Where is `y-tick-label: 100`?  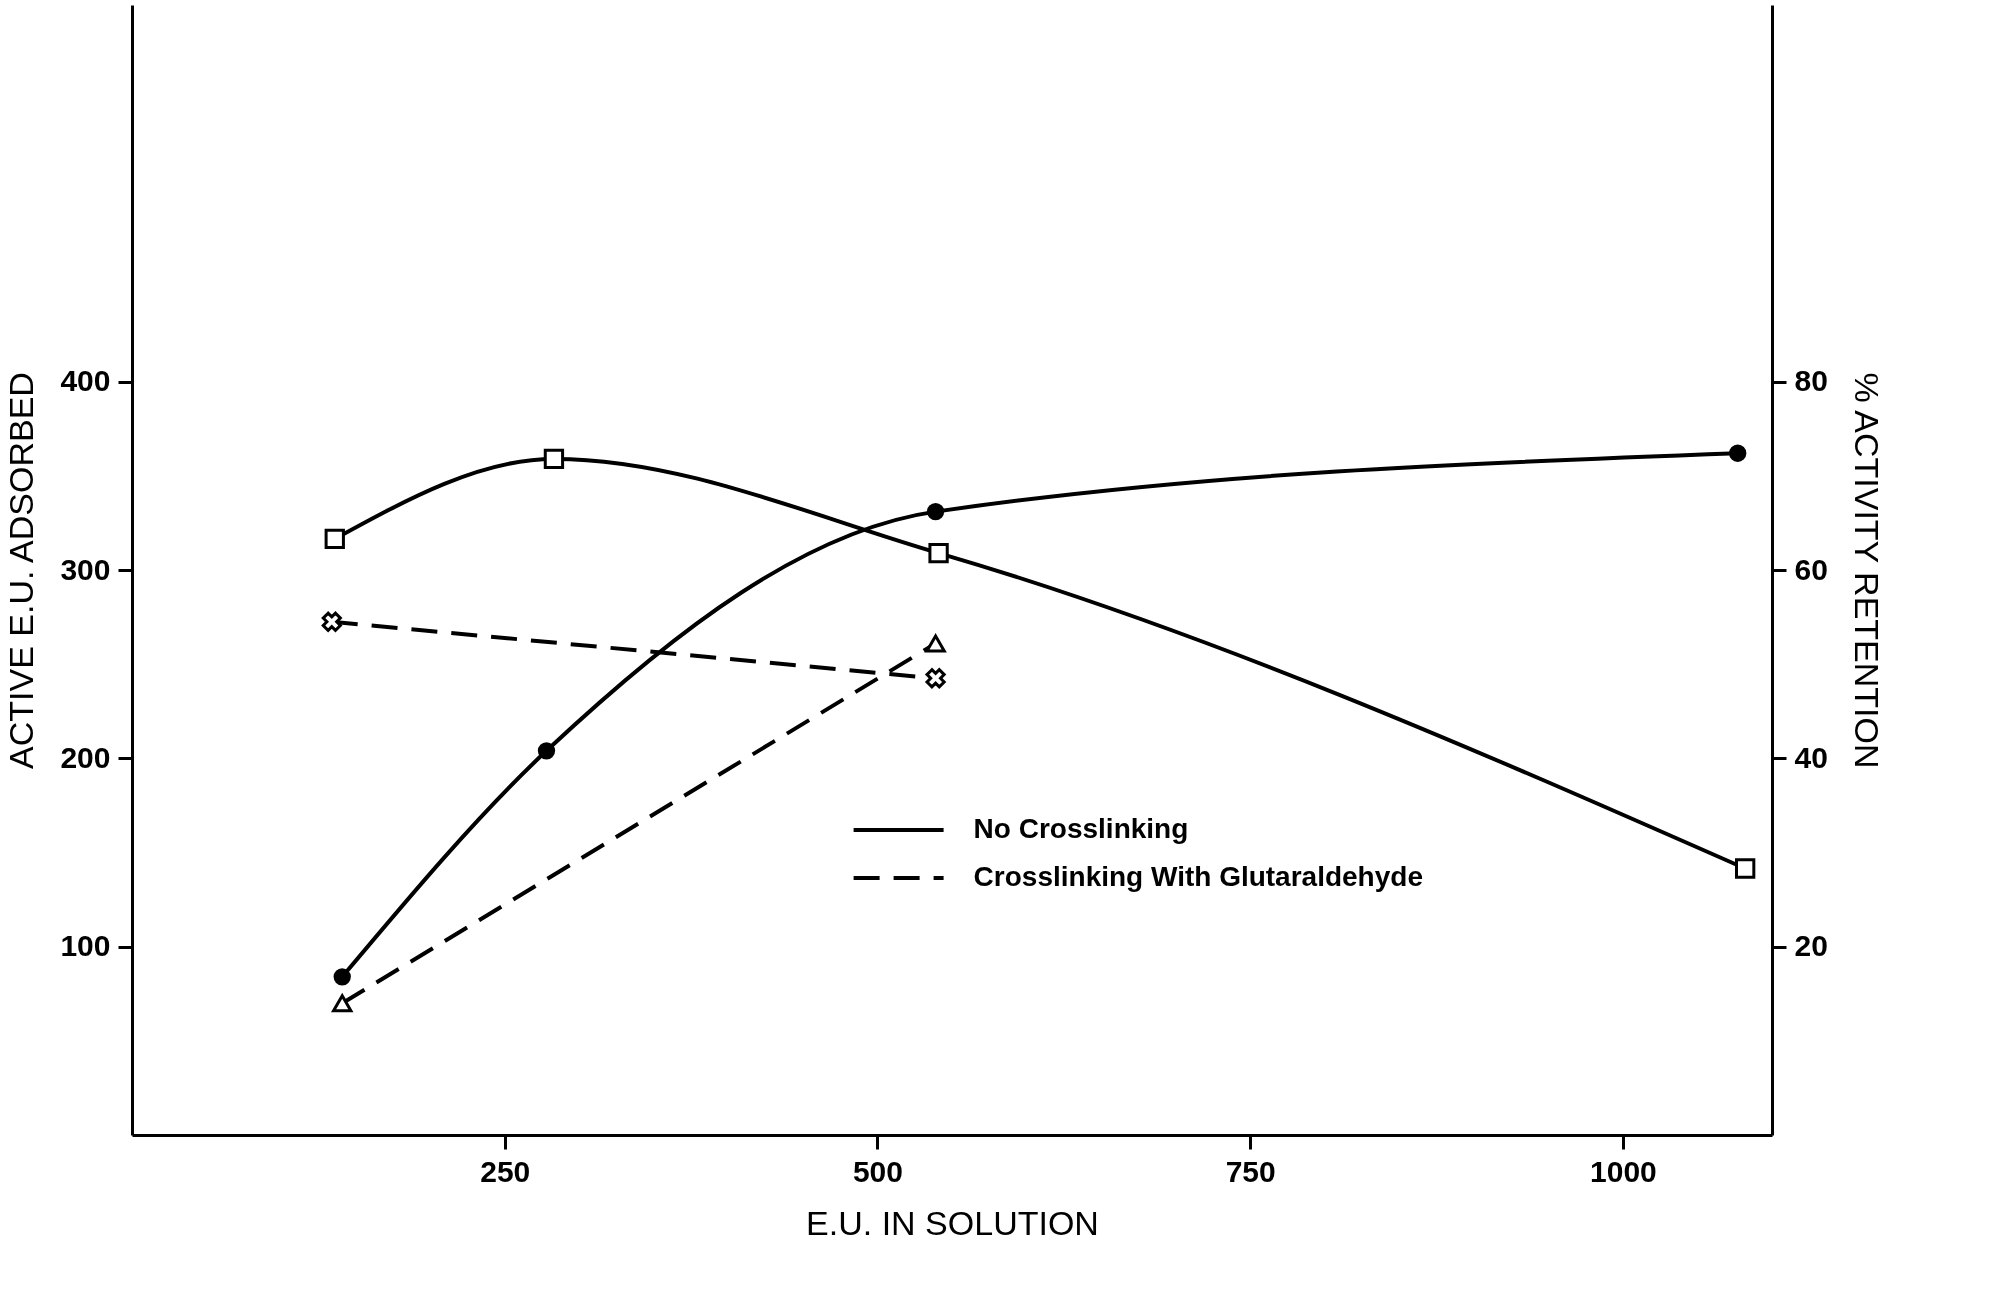 y-tick-label: 100 is located at coordinates (85, 946).